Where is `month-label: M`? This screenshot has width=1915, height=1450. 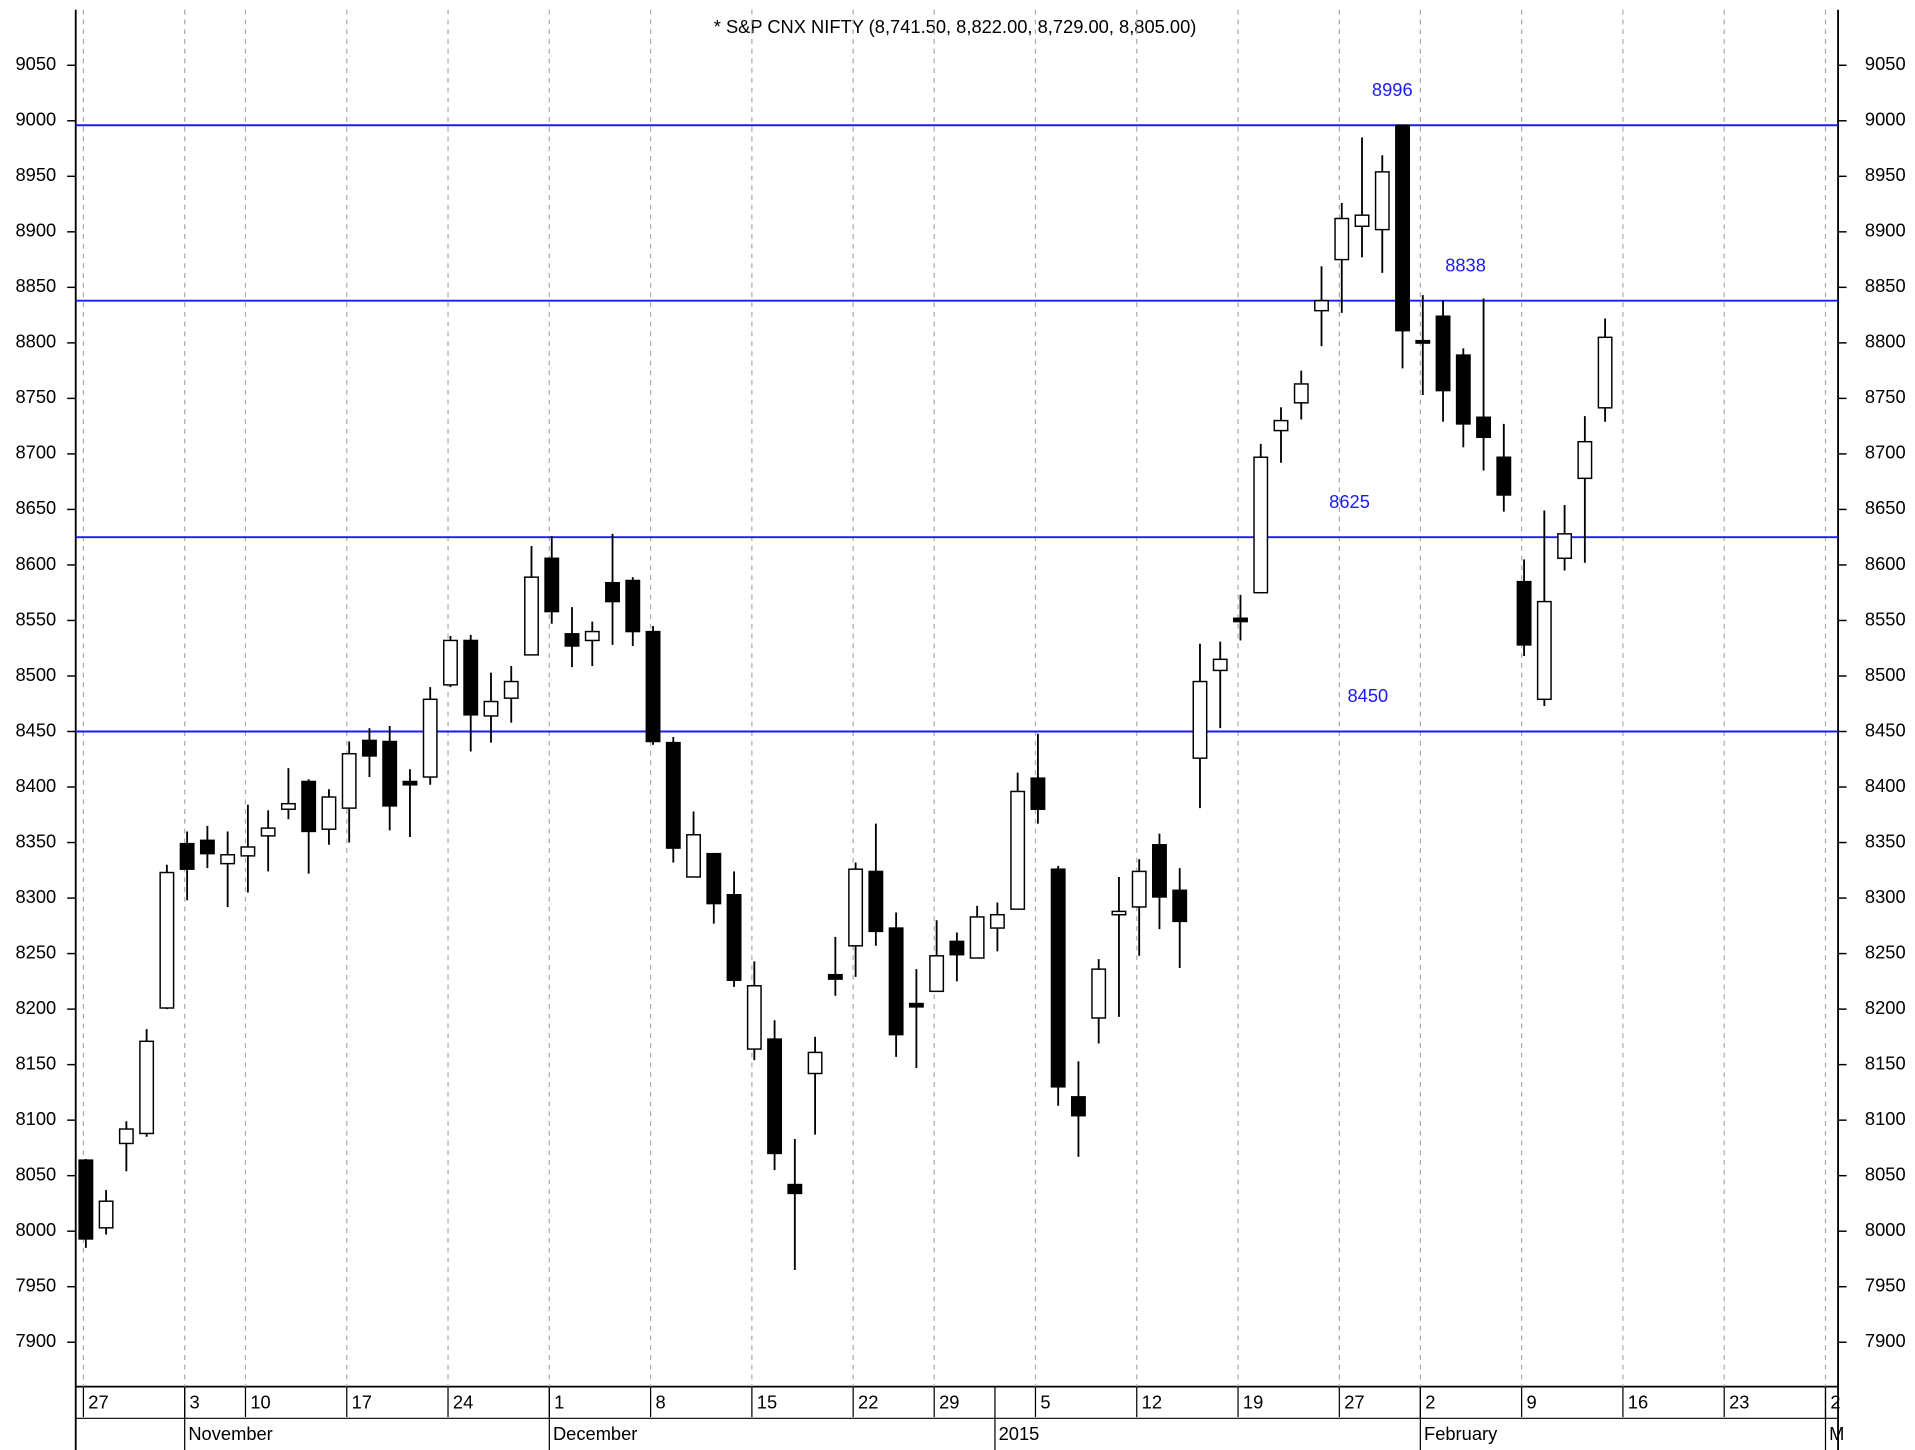
month-label: M is located at coordinates (1836, 1433).